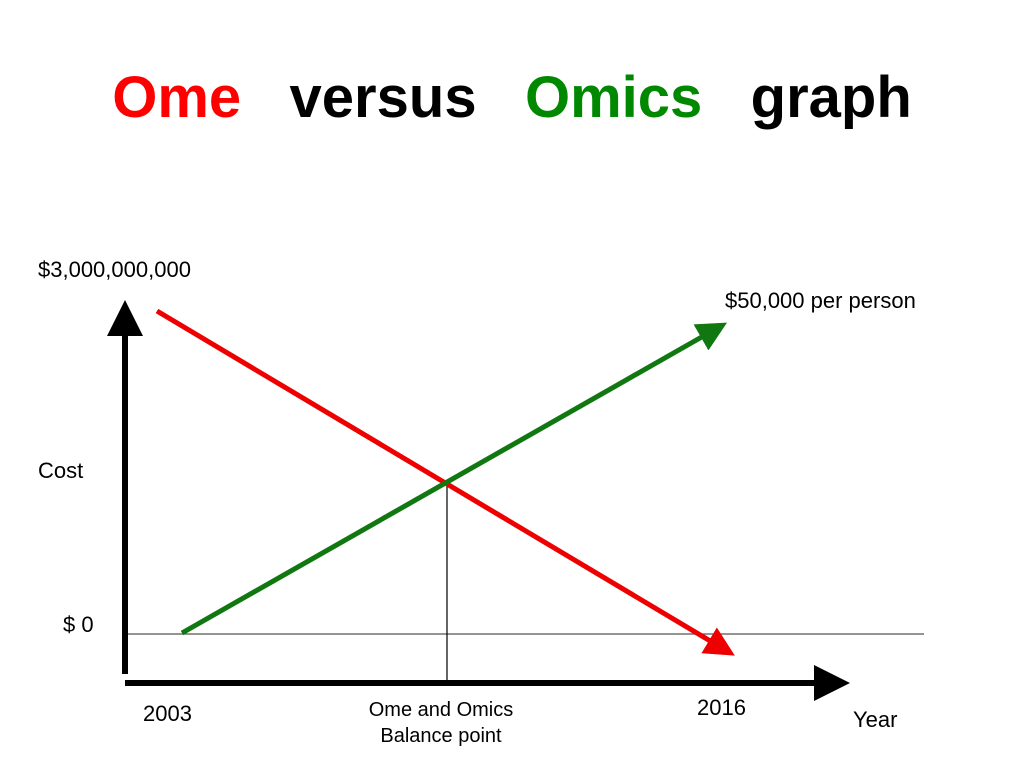 The height and width of the screenshot is (768, 1024). Describe the element at coordinates (441, 710) in the screenshot. I see `balance-point-line1: Ome and Omics` at that location.